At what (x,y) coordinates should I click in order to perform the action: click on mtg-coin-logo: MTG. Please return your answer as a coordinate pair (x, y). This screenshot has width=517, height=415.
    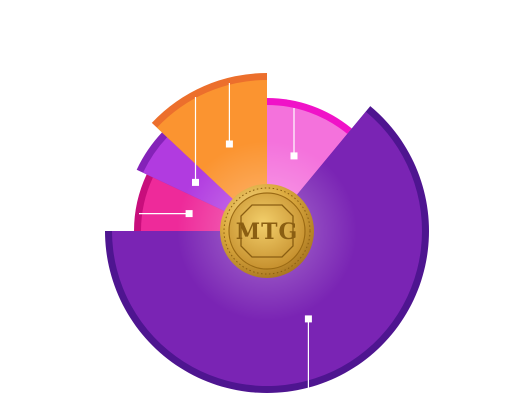
    Looking at the image, I should click on (267, 231).